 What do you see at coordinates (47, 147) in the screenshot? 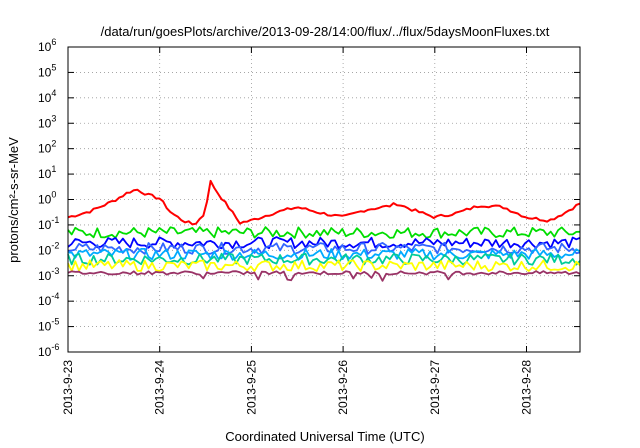
I see `y-tick-label: 10²` at bounding box center [47, 147].